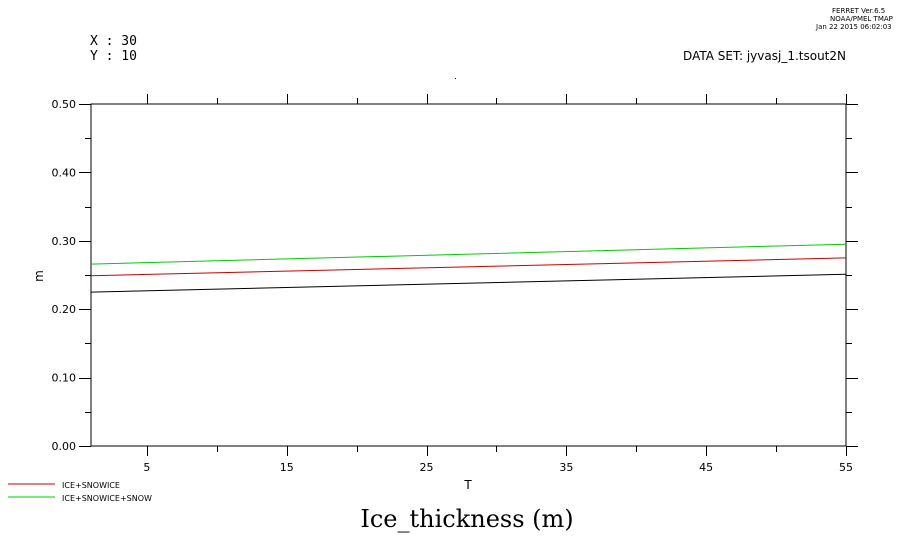 The image size is (921, 552). Describe the element at coordinates (64, 309) in the screenshot. I see `y-tick-label: 0.20` at that location.